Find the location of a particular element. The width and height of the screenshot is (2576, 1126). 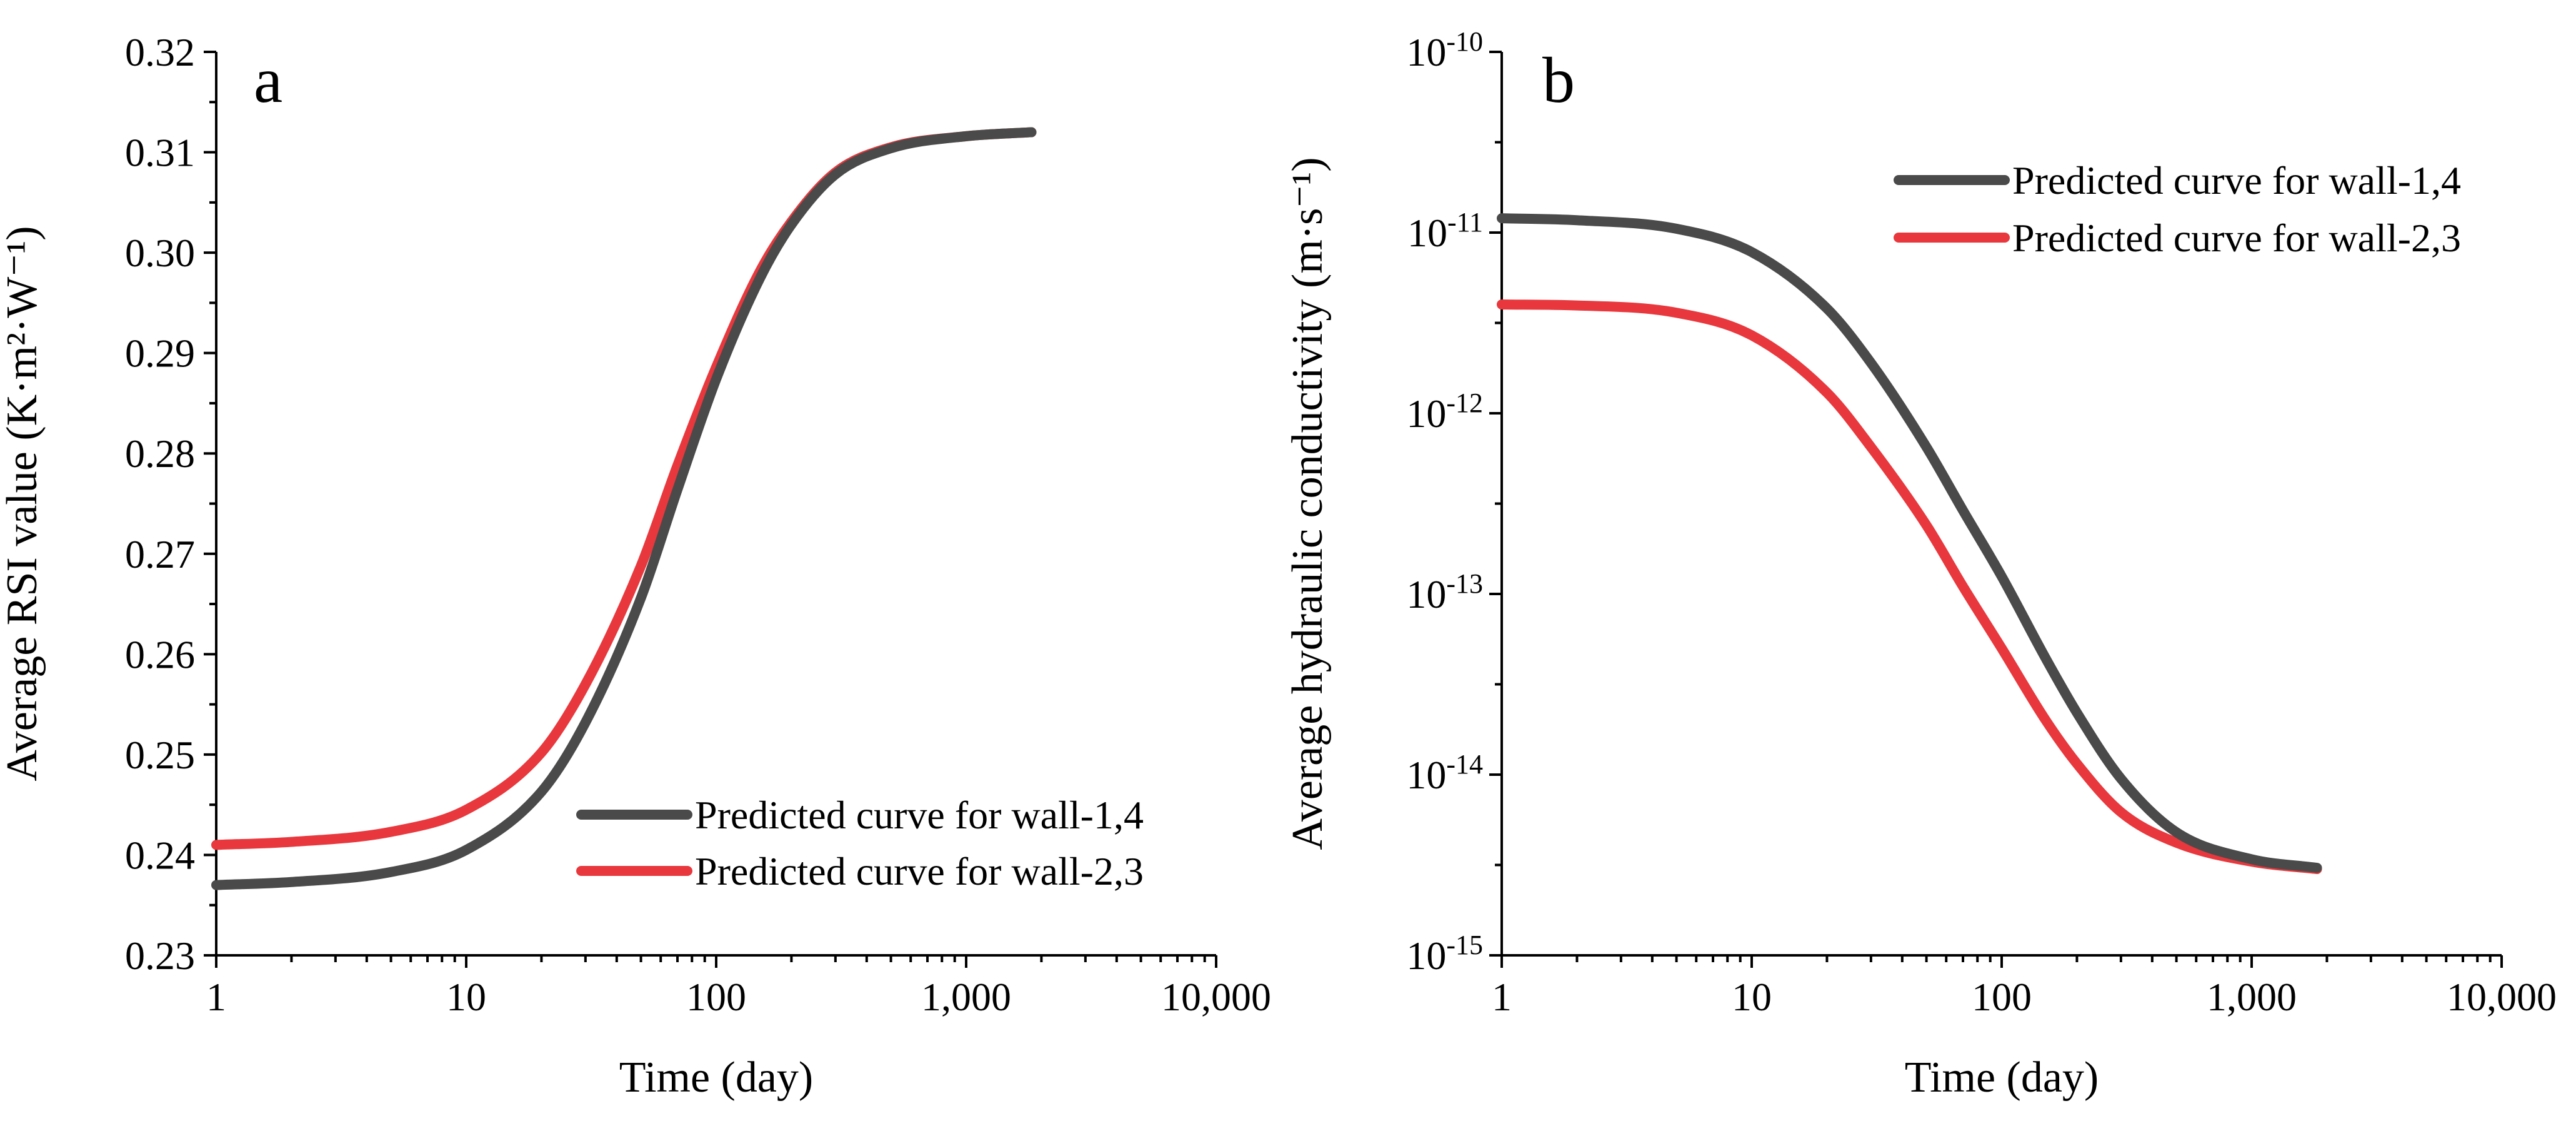

panel-label: b is located at coordinates (1558, 80).